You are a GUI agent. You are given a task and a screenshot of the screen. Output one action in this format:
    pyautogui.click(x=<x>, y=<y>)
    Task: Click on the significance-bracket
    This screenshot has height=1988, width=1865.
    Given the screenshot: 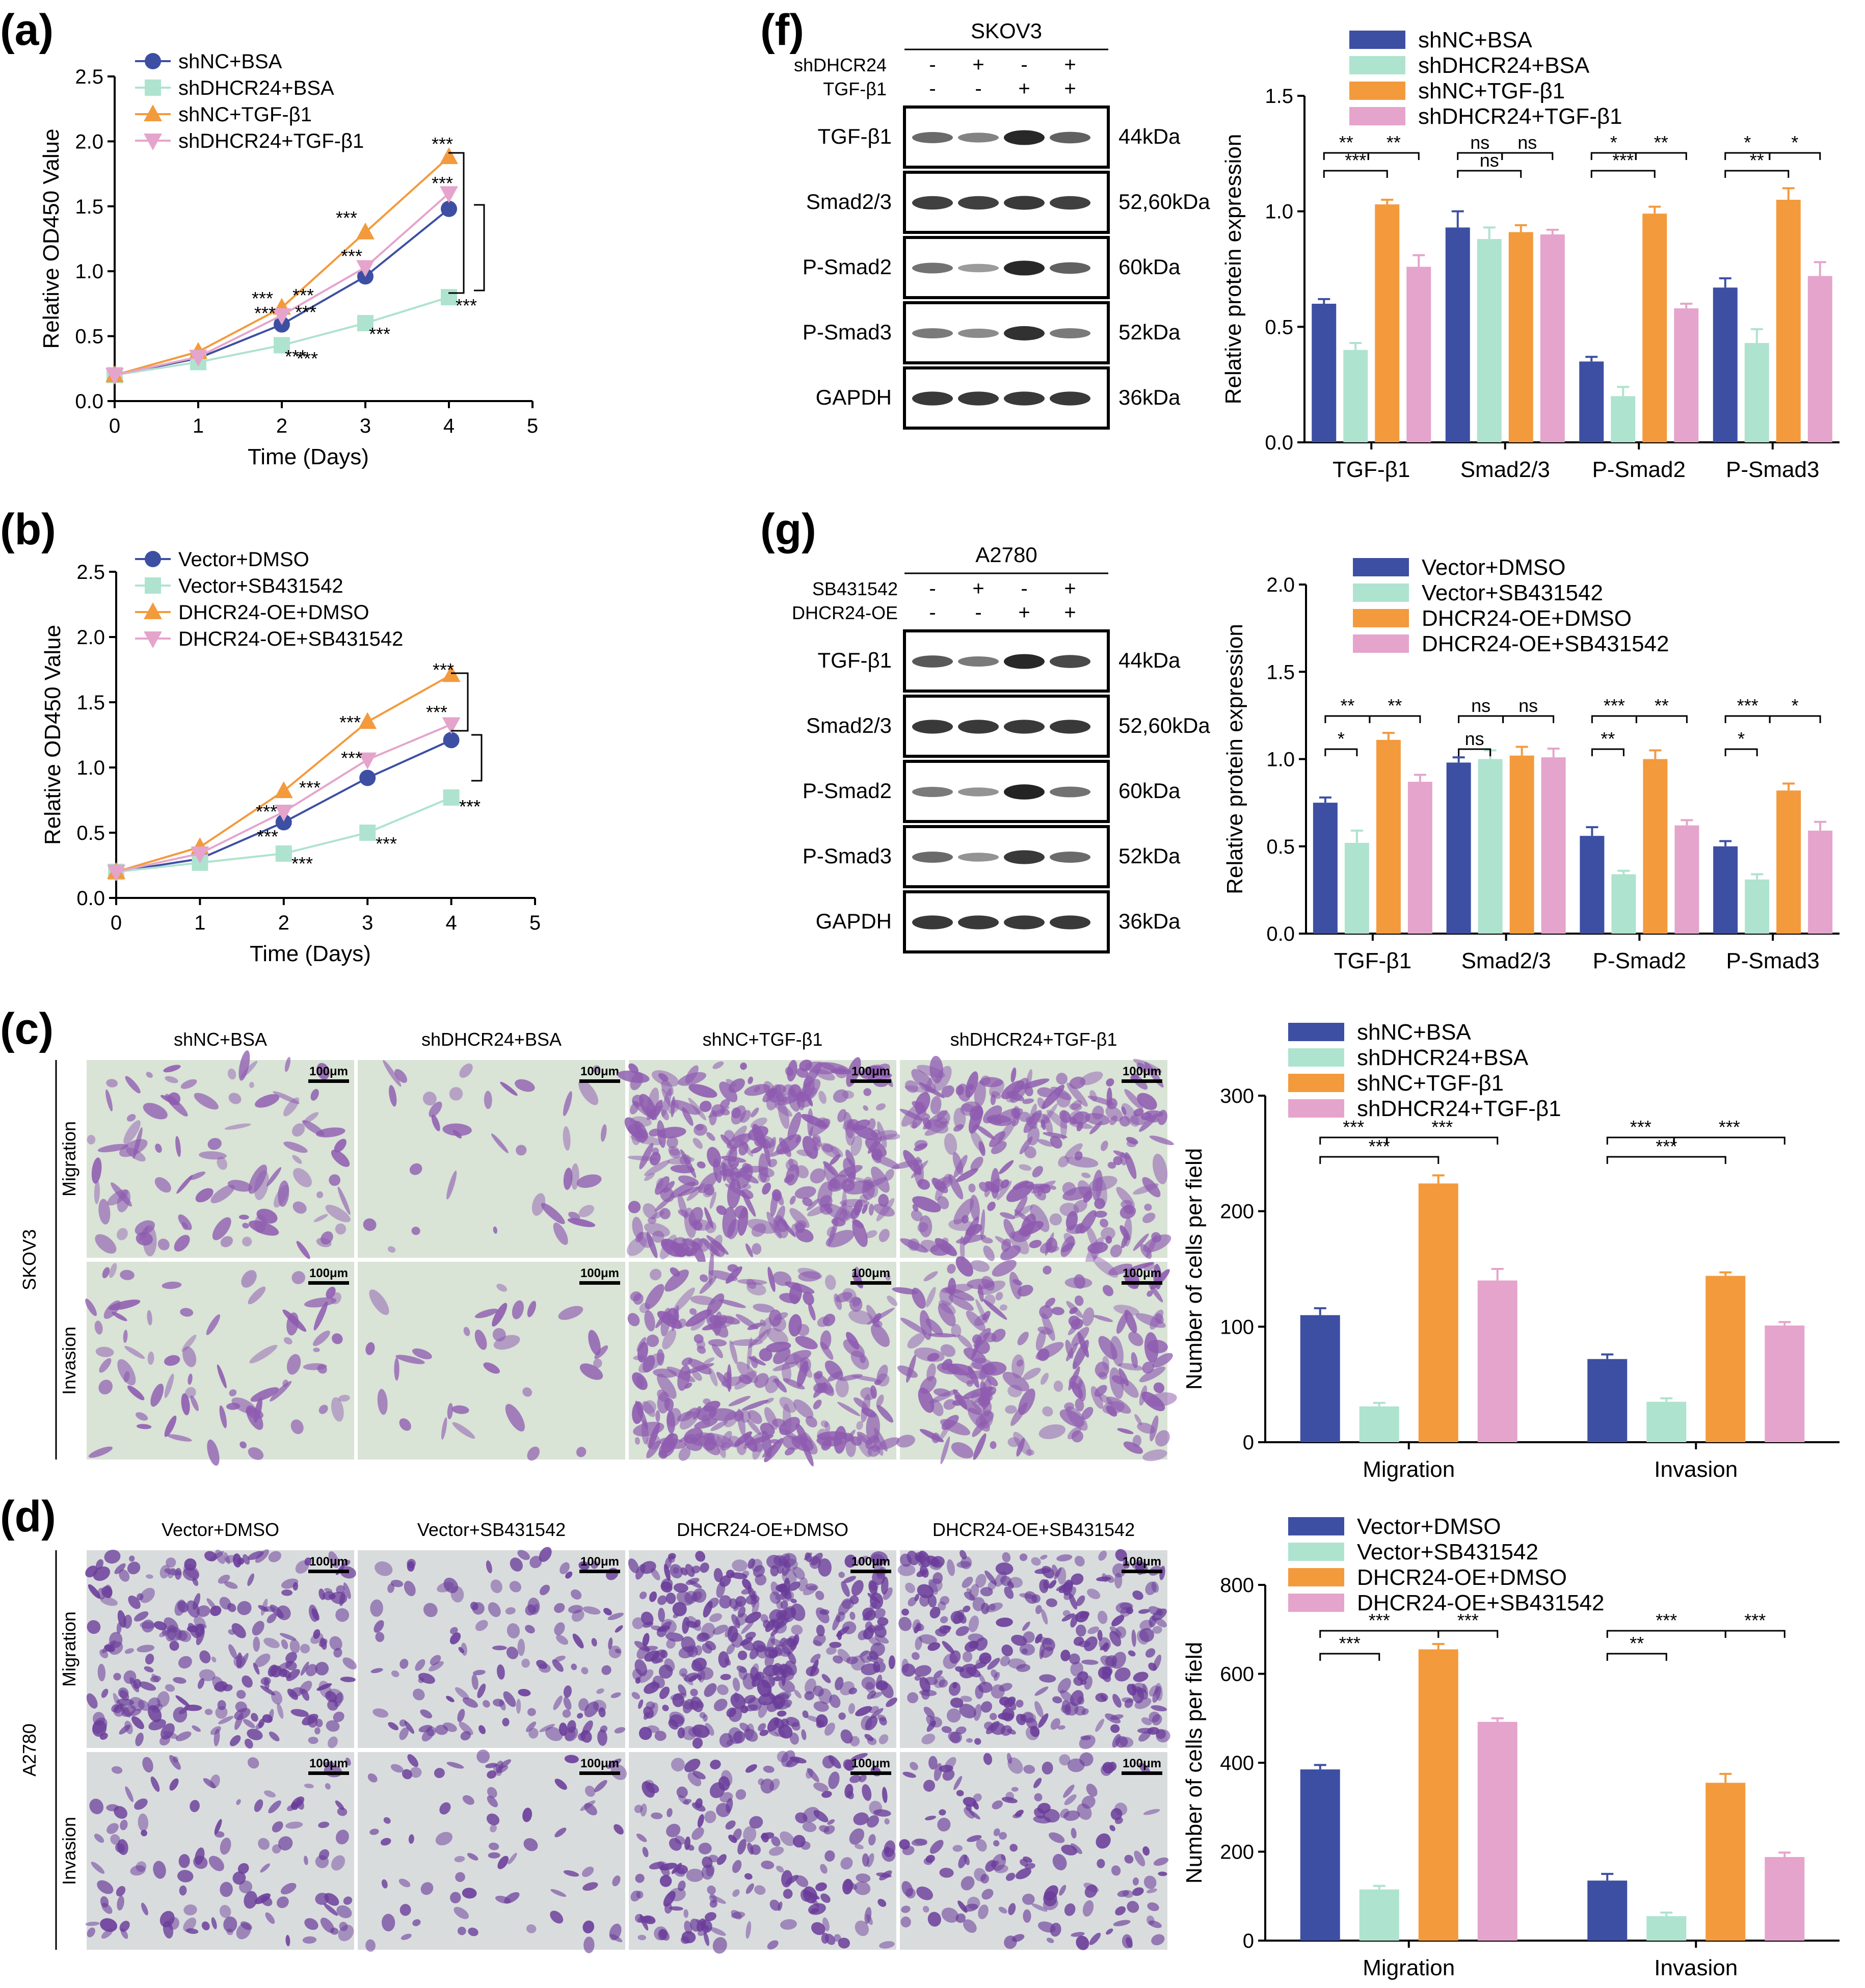 What is the action you would take?
    pyautogui.click(x=1468, y=1634)
    